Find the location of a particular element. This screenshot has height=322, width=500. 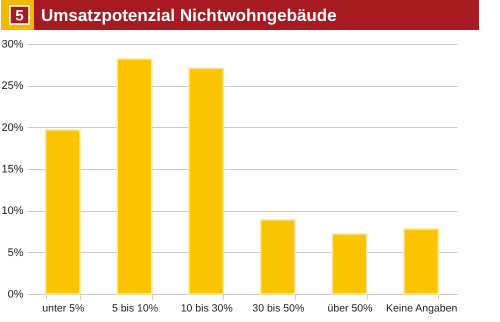

y-tick-label: 25% is located at coordinates (12, 86).